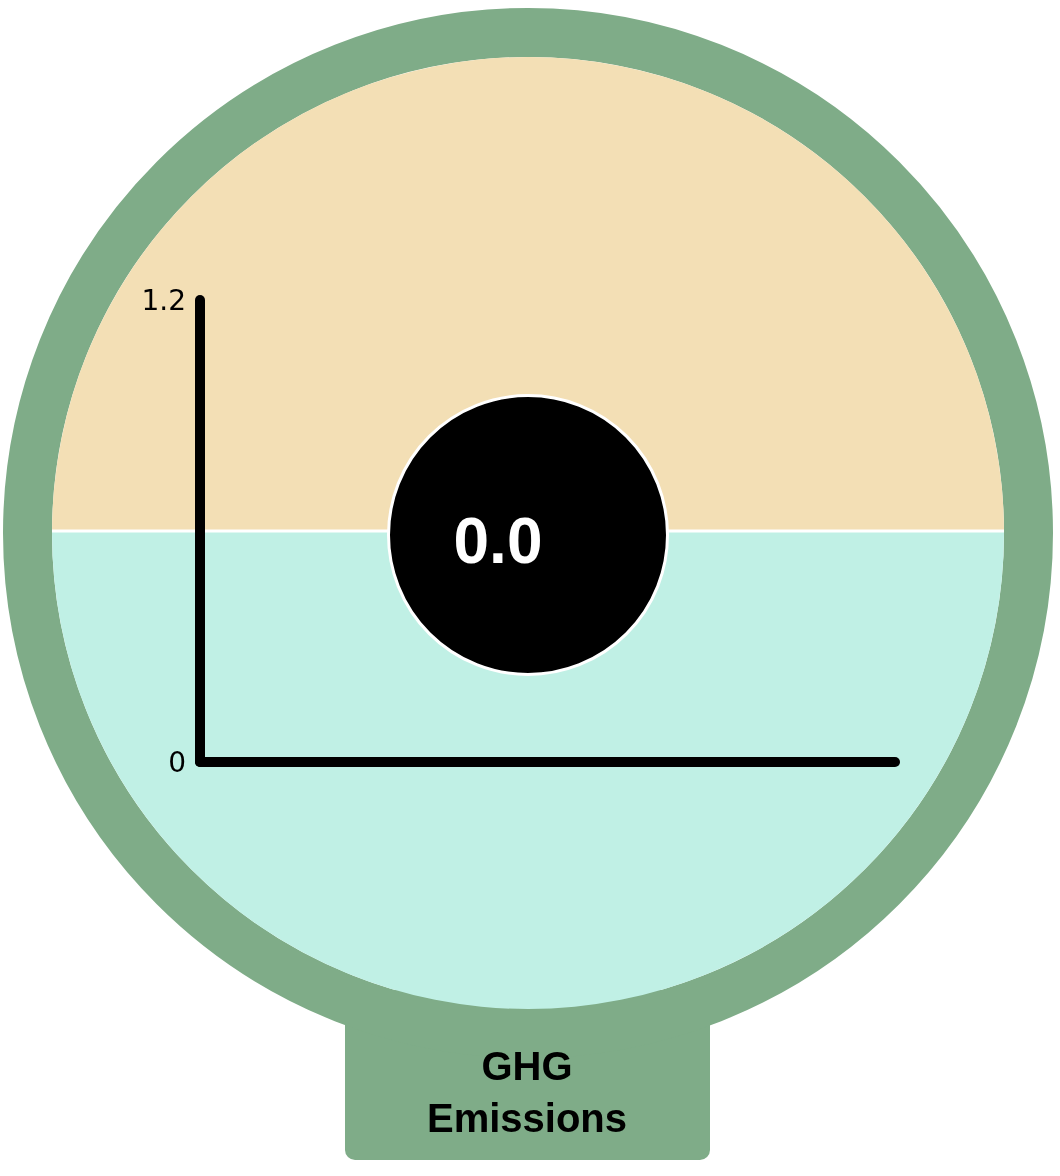 The width and height of the screenshot is (1060, 1176). I want to click on data-label: 0.0, so click(498, 541).